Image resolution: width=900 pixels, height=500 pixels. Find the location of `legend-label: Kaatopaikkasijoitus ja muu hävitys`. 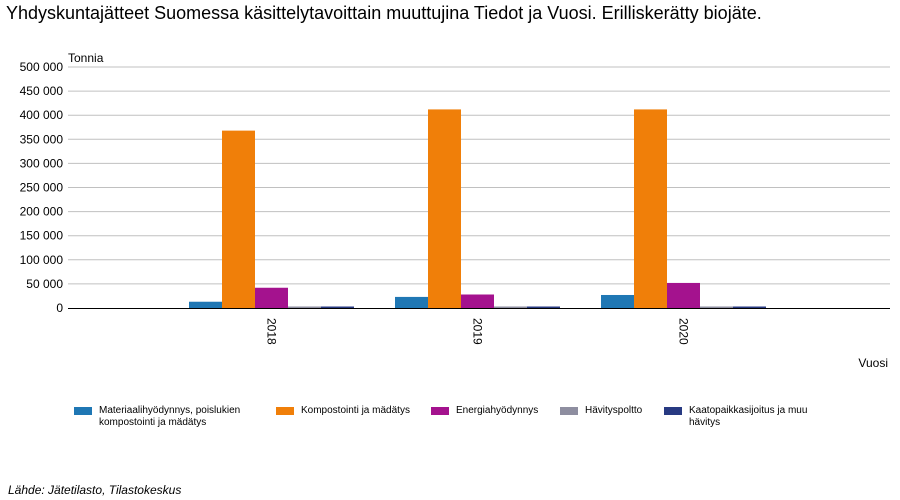

legend-label: Kaatopaikkasijoitus ja muu hävitys is located at coordinates (748, 416).